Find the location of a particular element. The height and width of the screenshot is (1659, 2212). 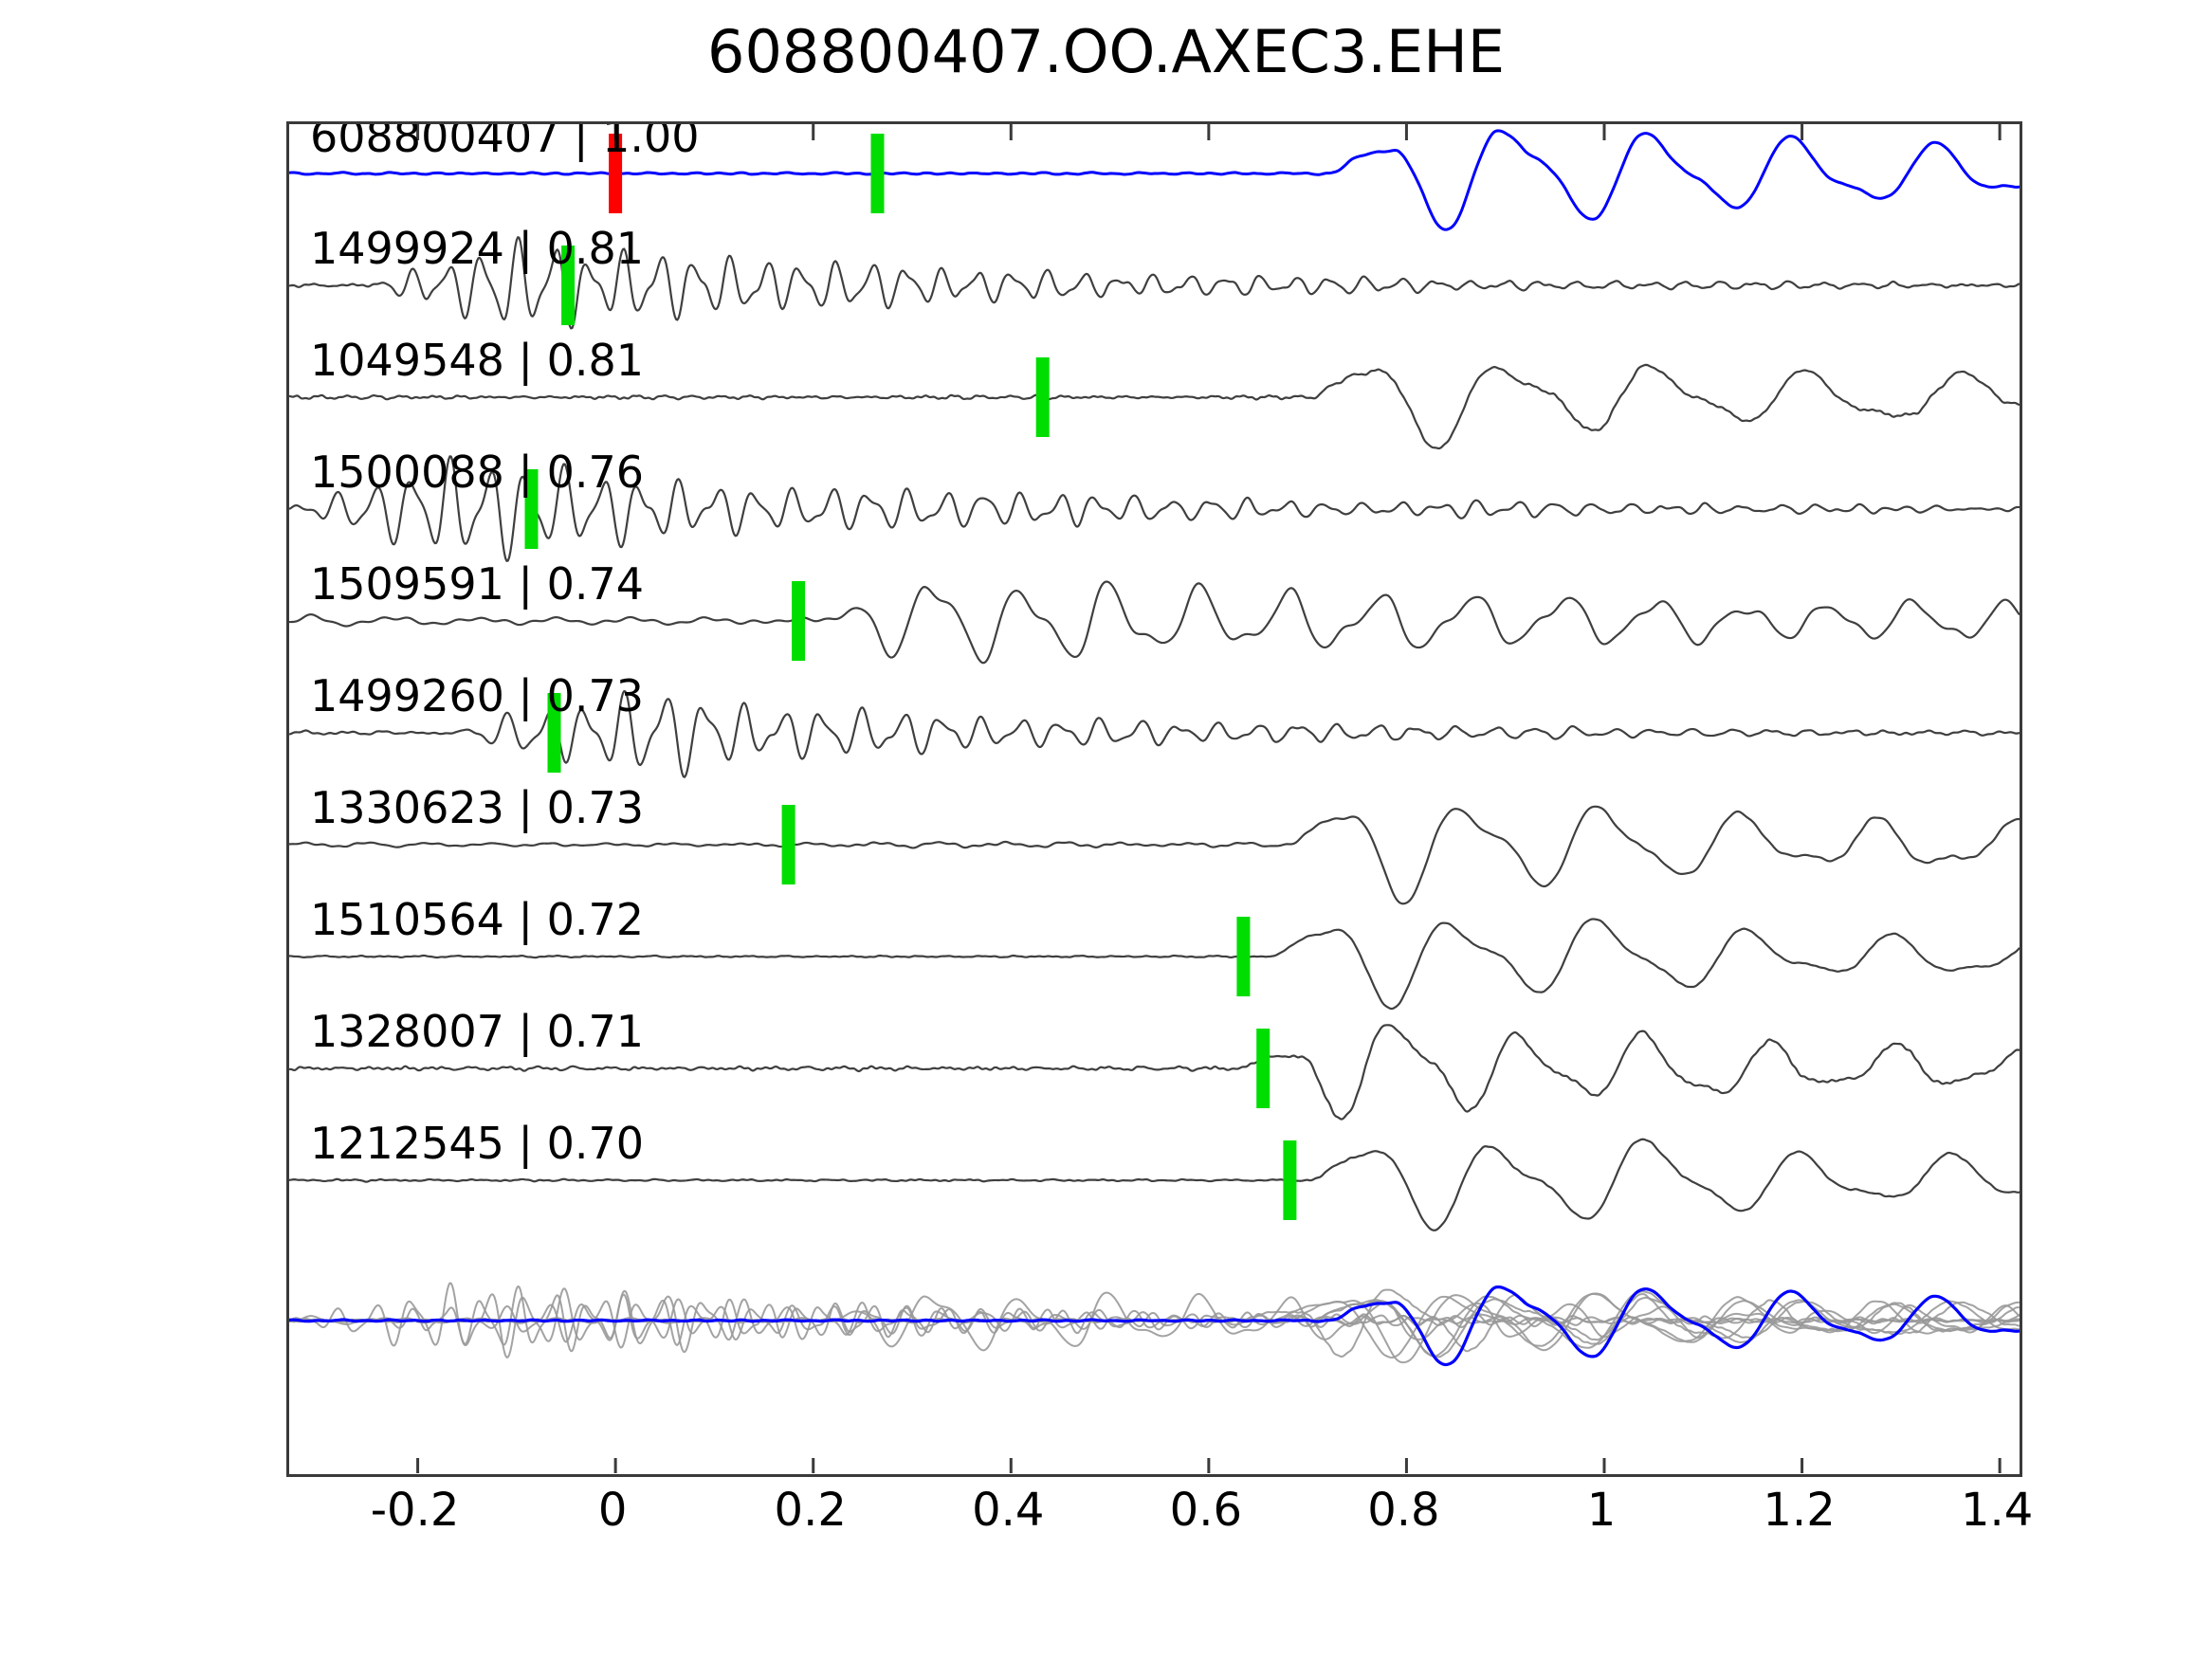

x-tick-label: 0 is located at coordinates (612, 1510).